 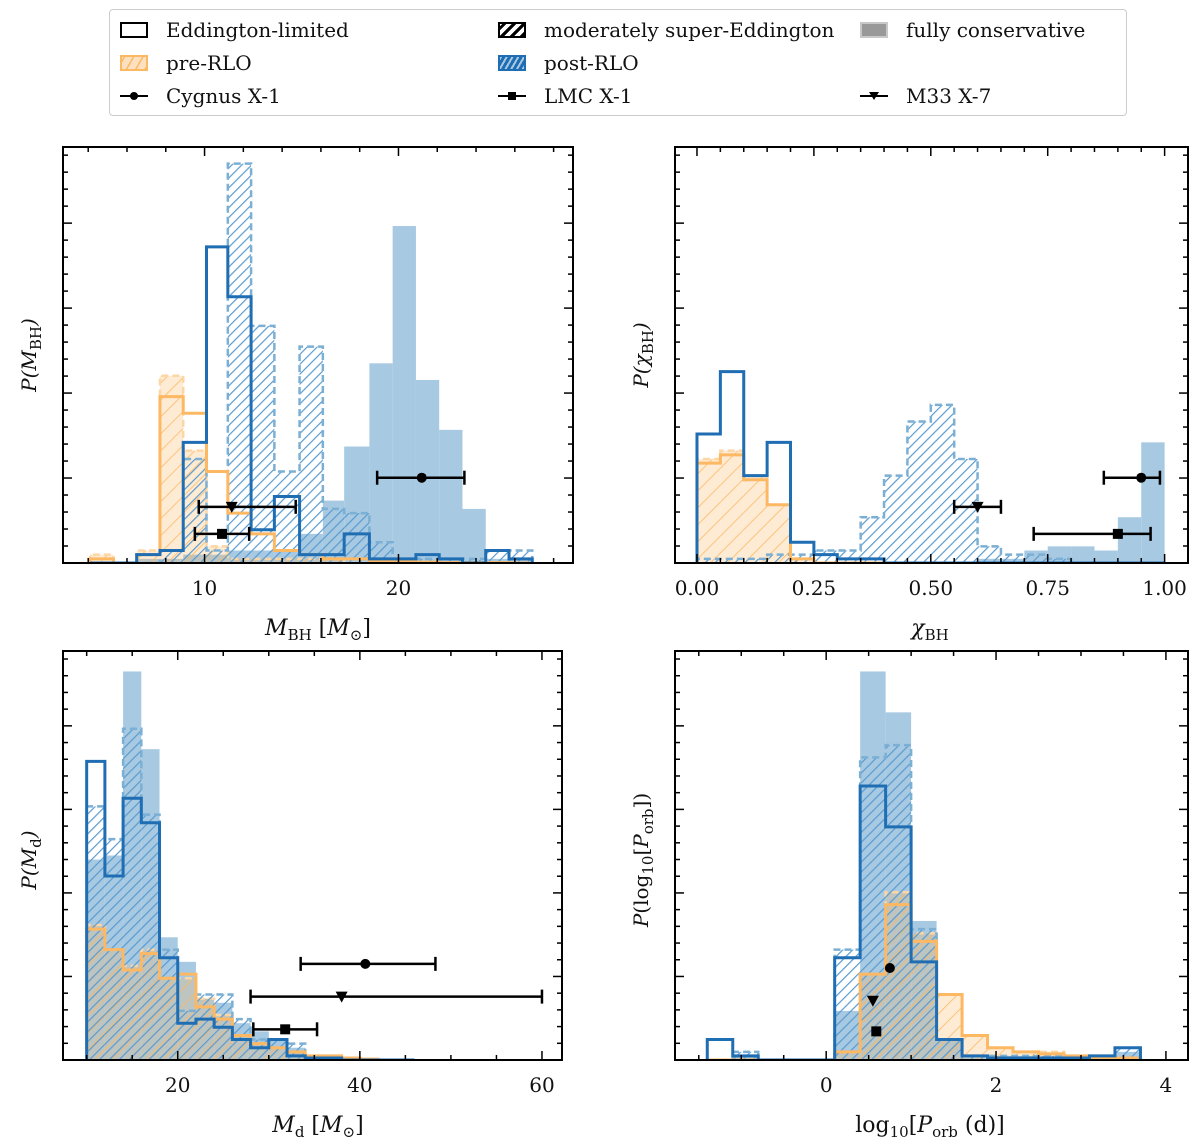 What do you see at coordinates (134, 63) in the screenshot?
I see `legend-swatch-pre-rlo` at bounding box center [134, 63].